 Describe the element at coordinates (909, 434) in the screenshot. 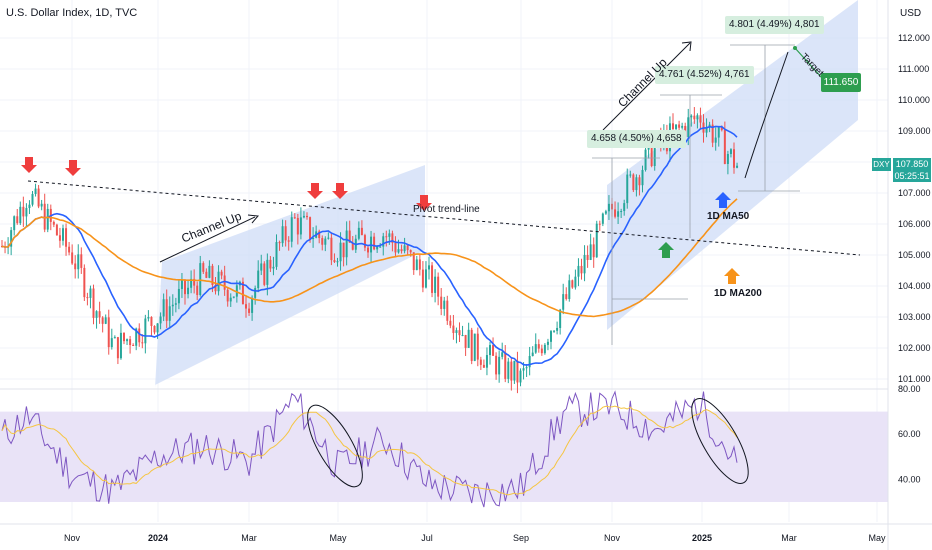

I see `rsi-tick-label: 60.00` at that location.